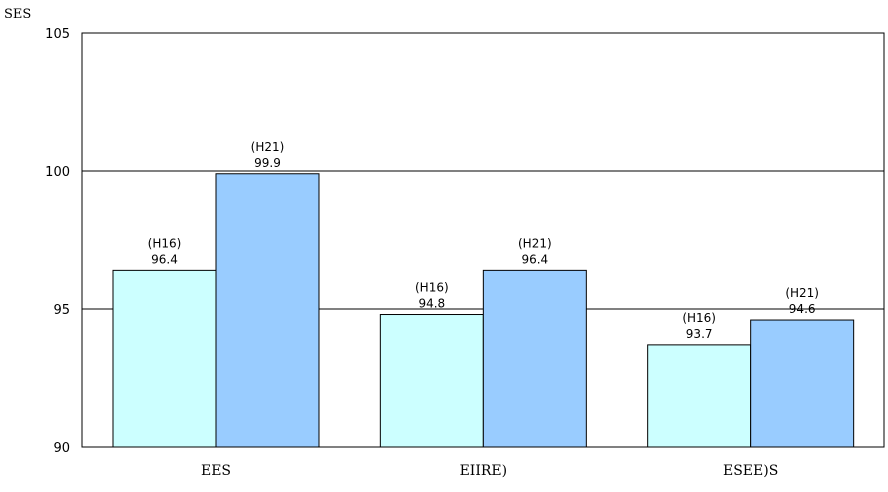  What do you see at coordinates (17, 14) in the screenshot?
I see `y-axis-label: SES` at bounding box center [17, 14].